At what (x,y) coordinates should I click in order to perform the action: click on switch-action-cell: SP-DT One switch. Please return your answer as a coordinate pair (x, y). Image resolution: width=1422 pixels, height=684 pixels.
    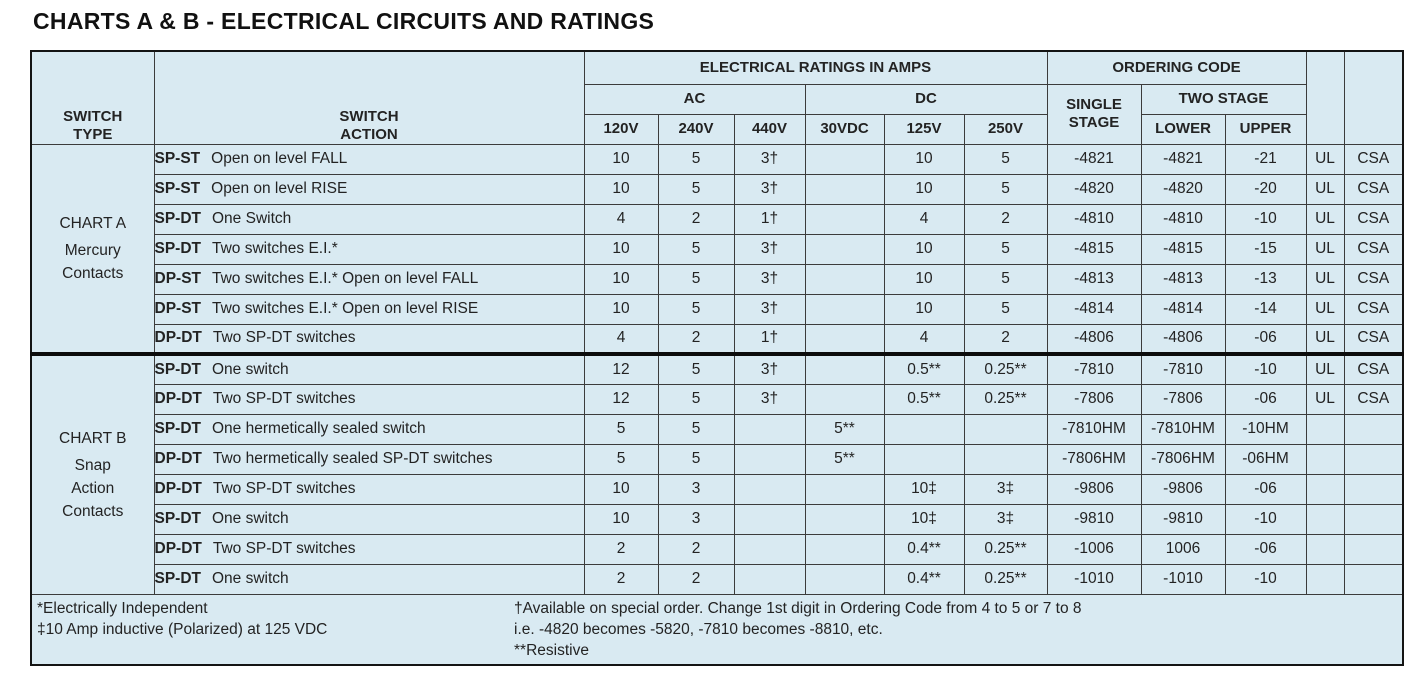
    Looking at the image, I should click on (369, 368).